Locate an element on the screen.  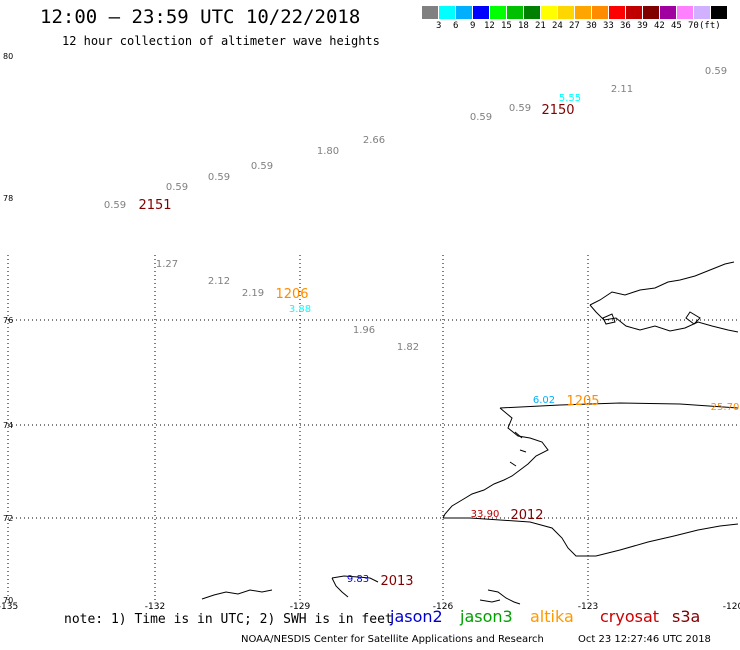
wave-height-value: 1.96 is located at coordinates (364, 330).